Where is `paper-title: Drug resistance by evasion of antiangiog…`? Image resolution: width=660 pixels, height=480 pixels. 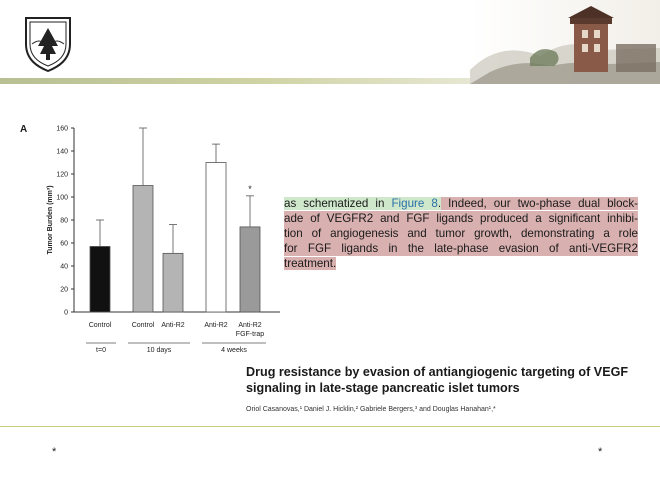 paper-title: Drug resistance by evasion of antiangiog… is located at coordinates (446, 380).